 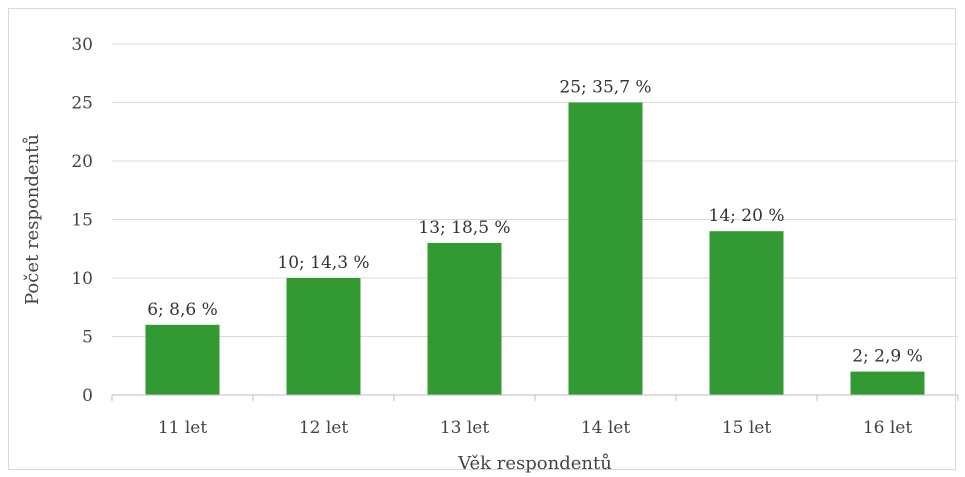 I want to click on y-tick-label: 15, so click(x=82, y=221).